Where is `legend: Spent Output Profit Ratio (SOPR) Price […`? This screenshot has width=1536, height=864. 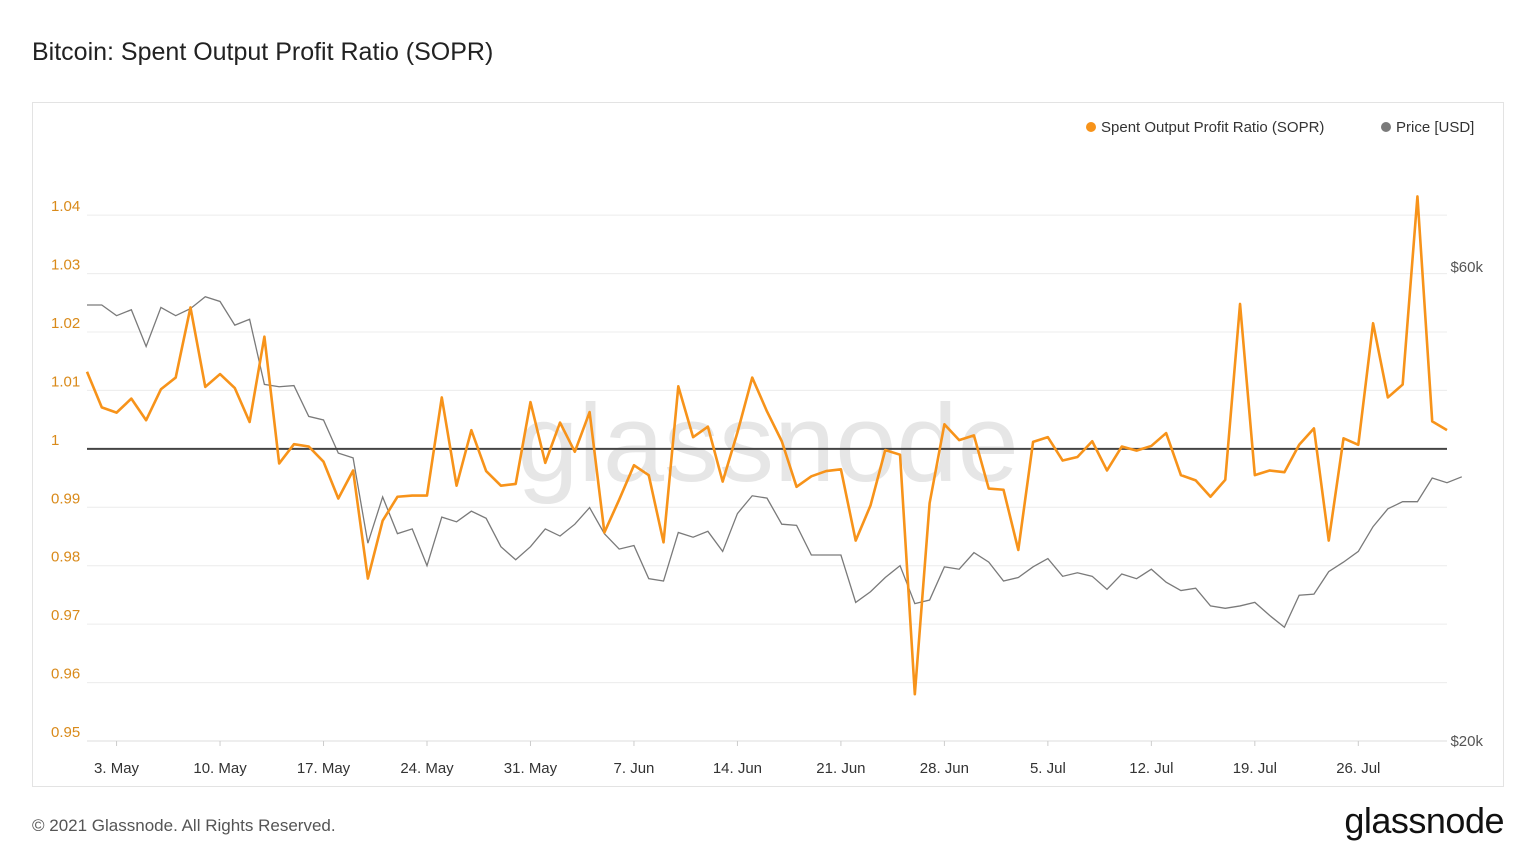 legend: Spent Output Profit Ratio (SOPR) Price [… is located at coordinates (1280, 127).